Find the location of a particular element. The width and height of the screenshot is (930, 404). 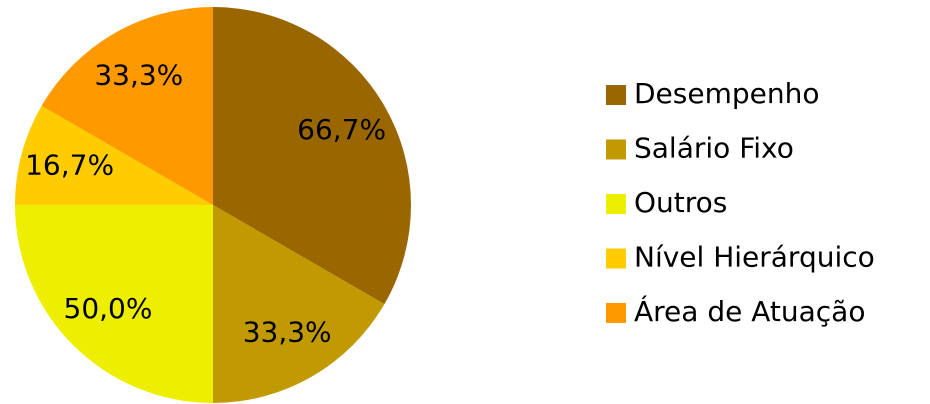

legend-label: Outros is located at coordinates (680, 202).